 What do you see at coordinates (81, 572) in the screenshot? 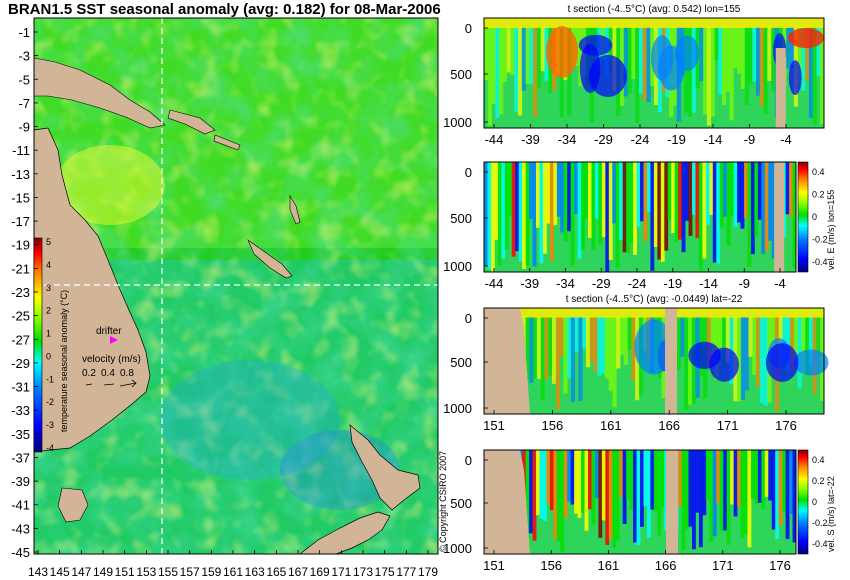
I see `map-x-tick-label: 147` at bounding box center [81, 572].